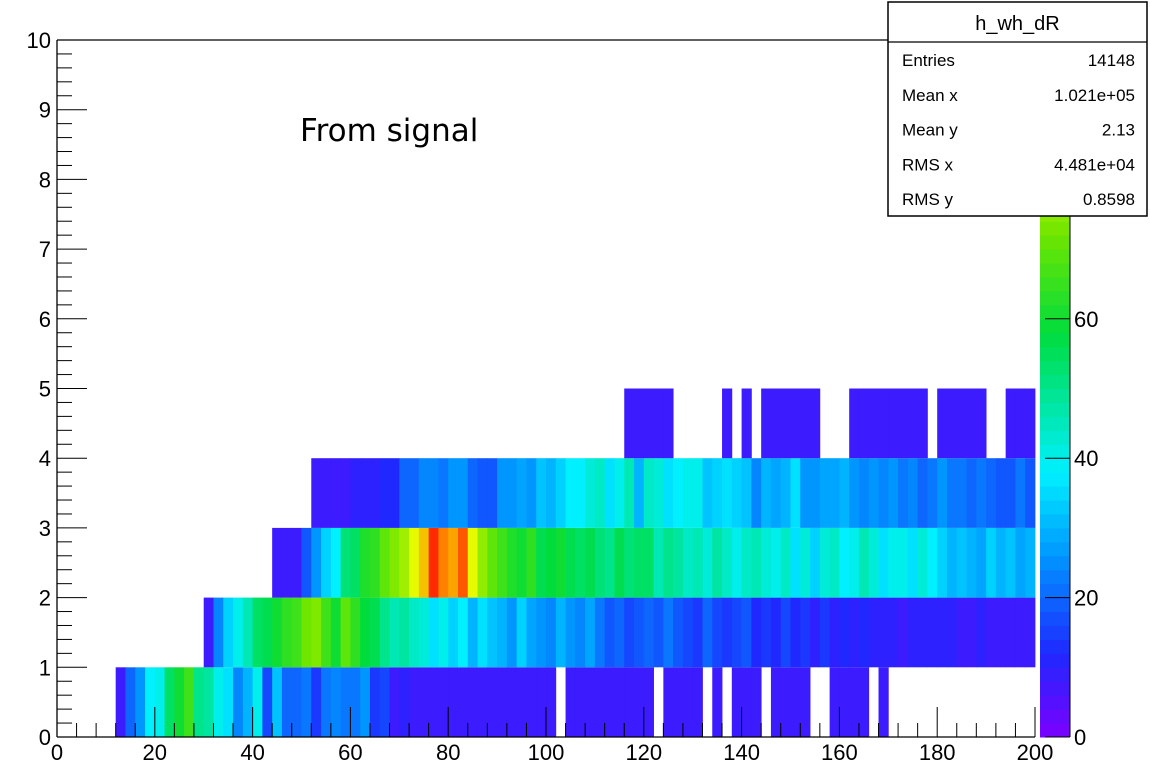 The width and height of the screenshot is (1150, 766). Describe the element at coordinates (39, 40) in the screenshot. I see `y-tick-label: 10` at that location.